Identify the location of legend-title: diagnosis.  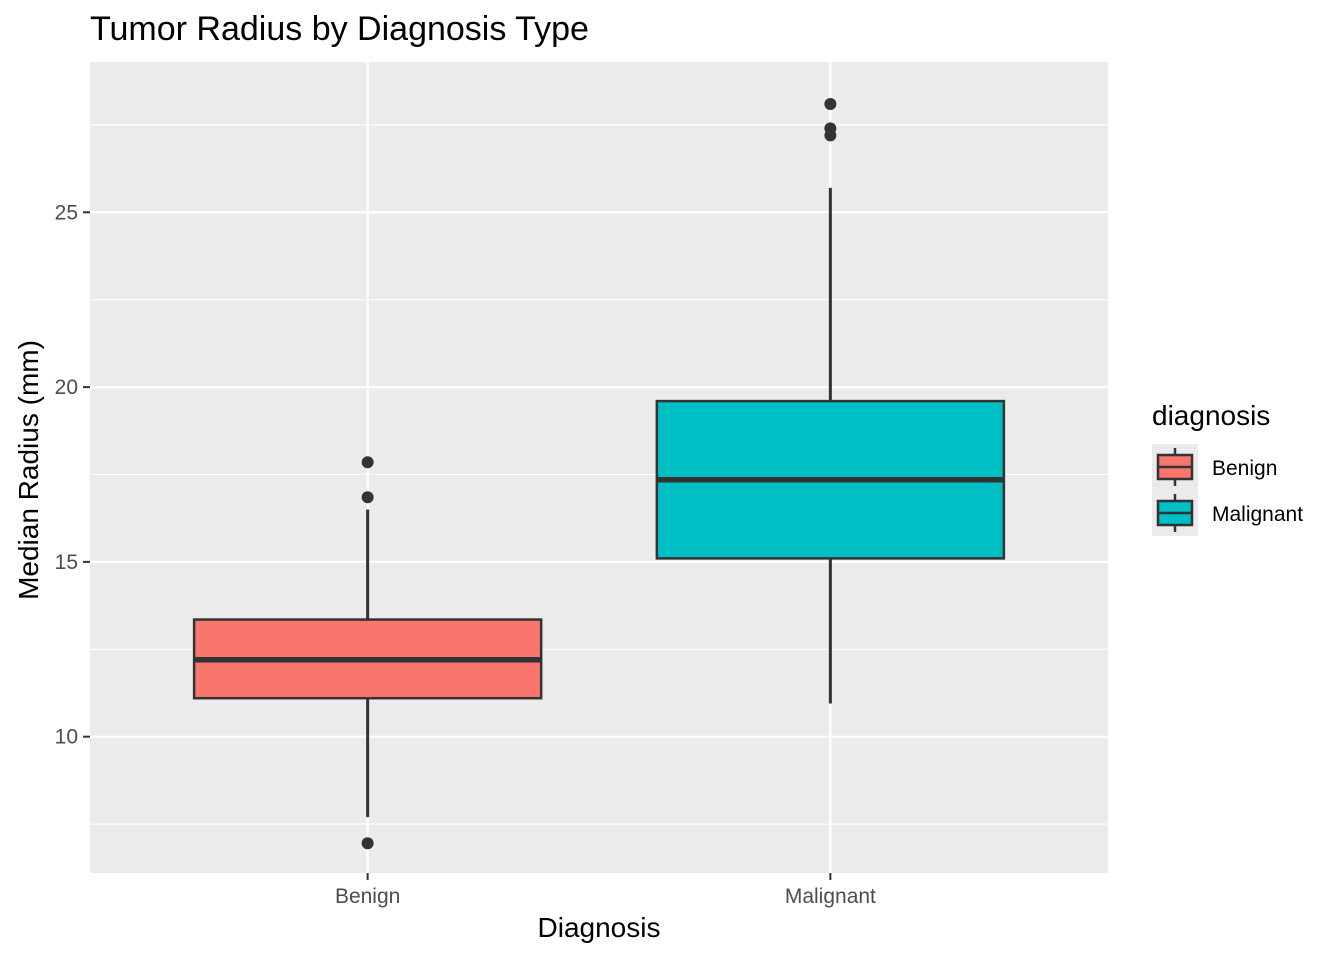
(1211, 415).